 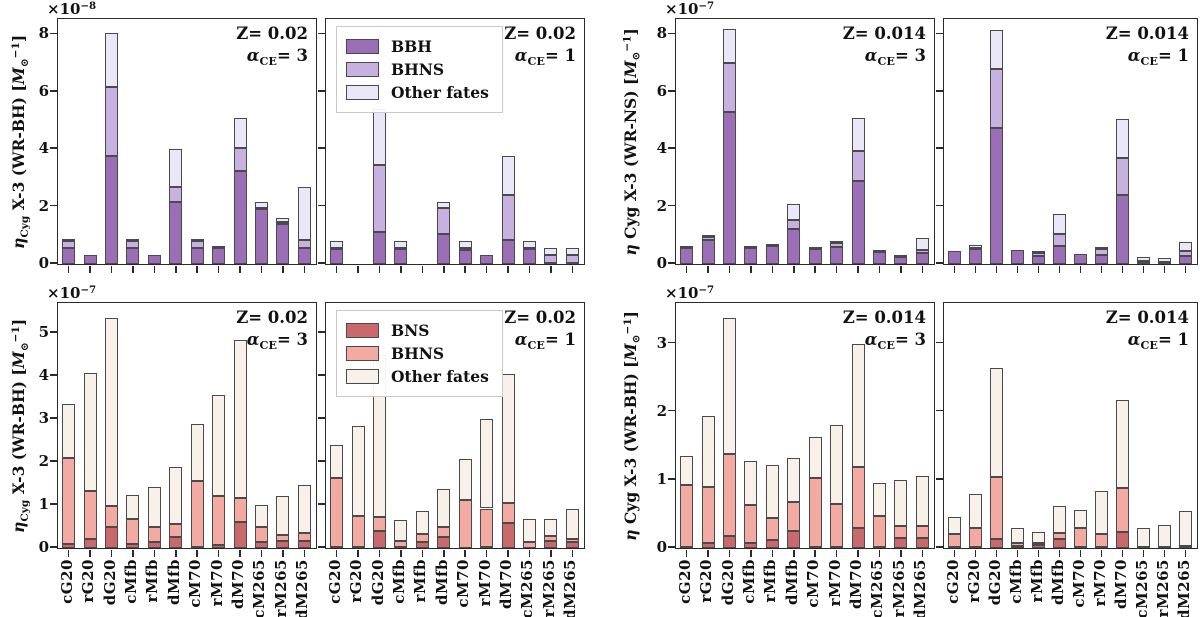 What do you see at coordinates (708, 238) in the screenshot?
I see `bar-rG20-BHNS` at bounding box center [708, 238].